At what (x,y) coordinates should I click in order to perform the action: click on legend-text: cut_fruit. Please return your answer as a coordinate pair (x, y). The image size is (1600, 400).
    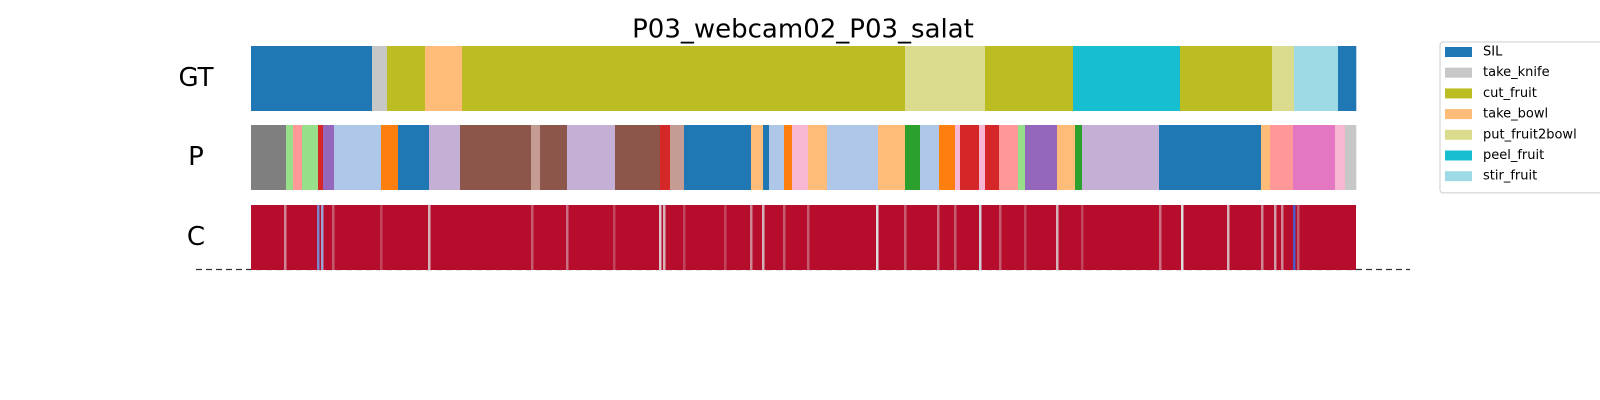
    Looking at the image, I should click on (1510, 93).